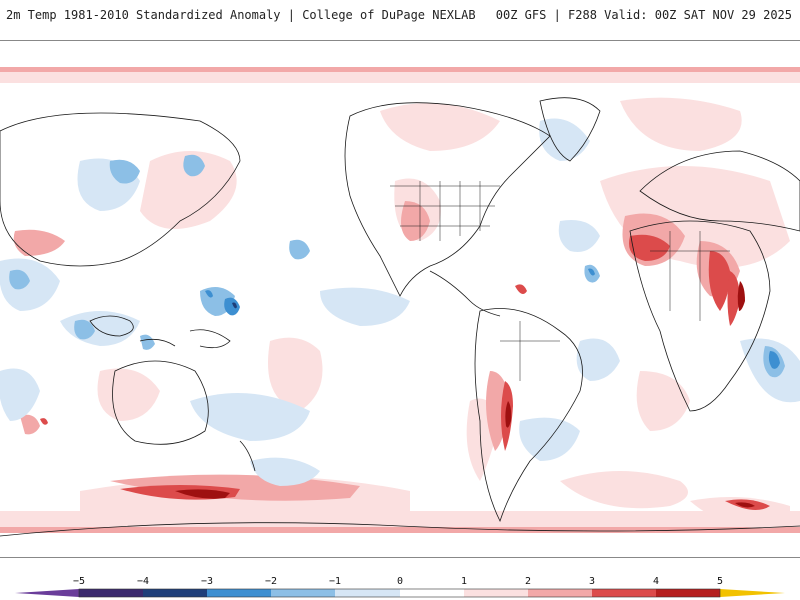 This screenshot has width=800, height=600. Describe the element at coordinates (656, 581) in the screenshot. I see `colorbar-tick-label: 4` at that location.